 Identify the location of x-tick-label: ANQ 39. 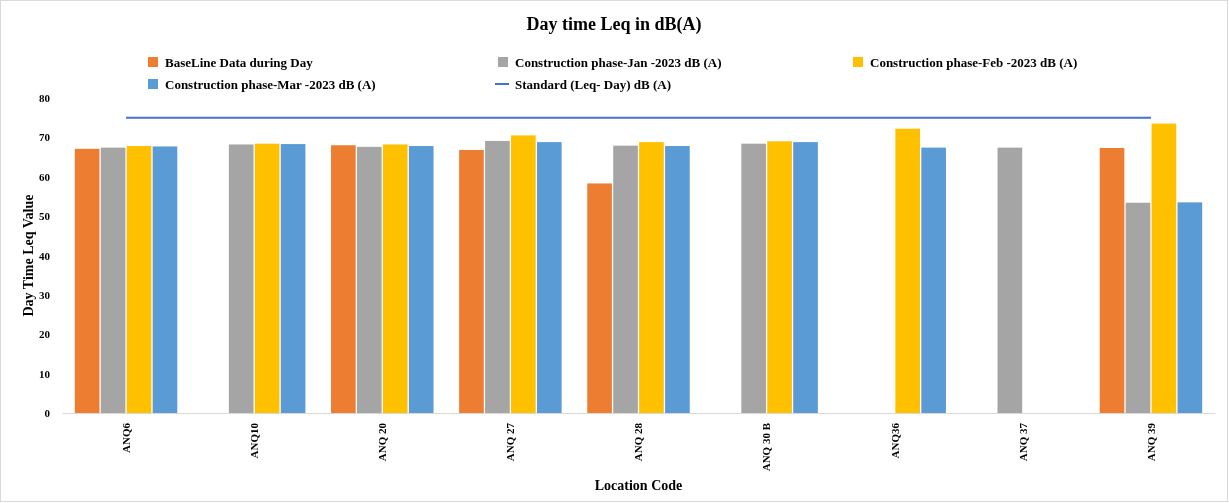
(1150, 442).